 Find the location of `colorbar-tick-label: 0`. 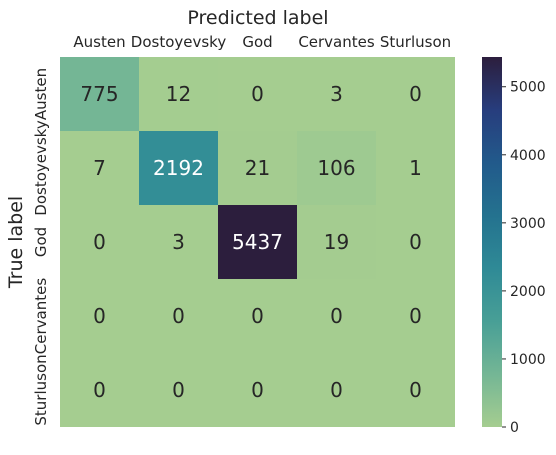

colorbar-tick-label: 0 is located at coordinates (514, 428).